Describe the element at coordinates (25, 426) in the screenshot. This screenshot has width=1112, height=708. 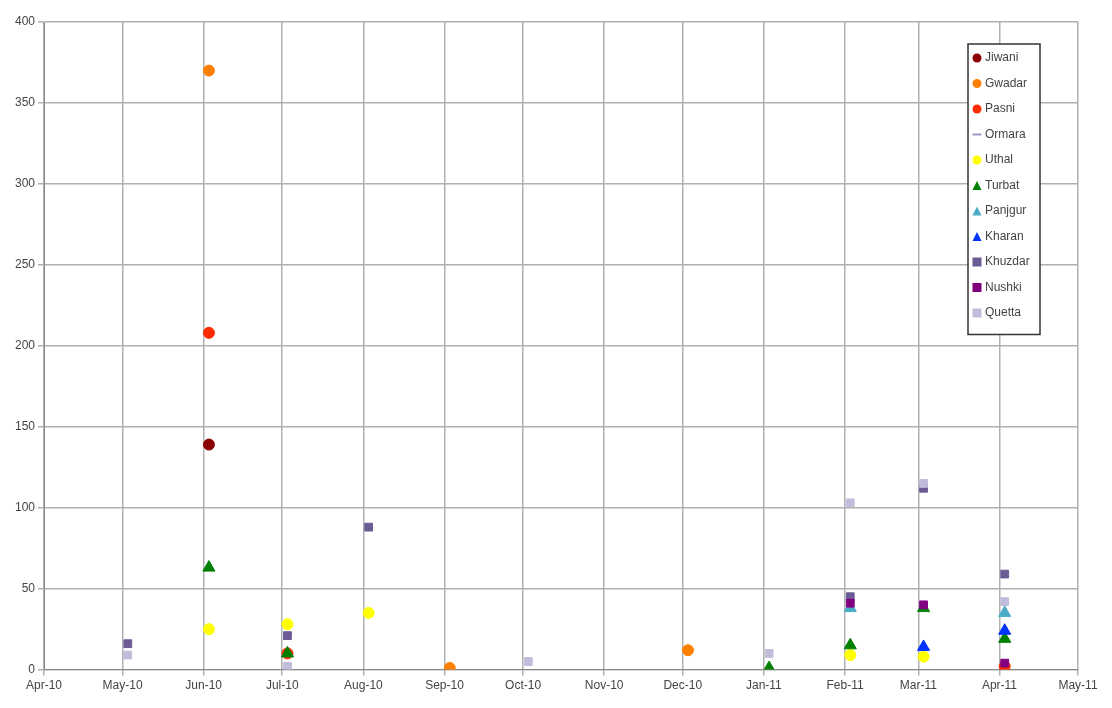
I see `y-tick-label: 150` at that location.